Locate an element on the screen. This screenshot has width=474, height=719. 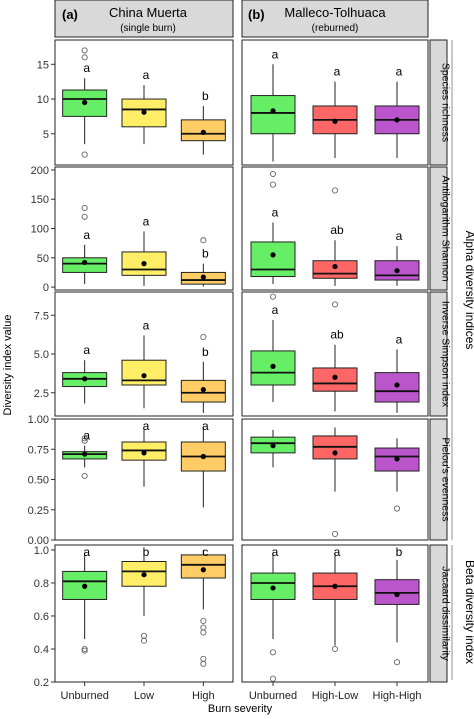
column-a-name: China Muerta is located at coordinates (148, 12).